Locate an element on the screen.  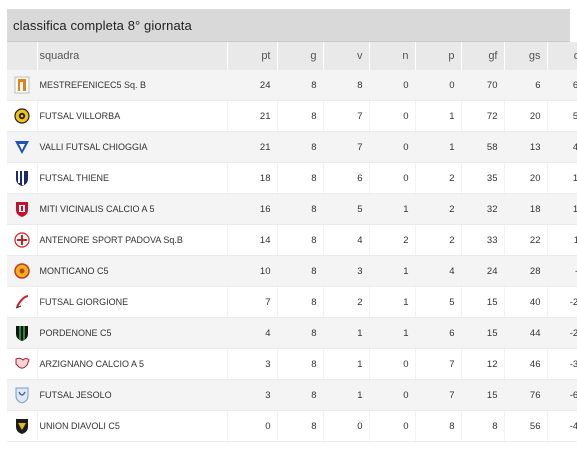
cell-gs: 44 is located at coordinates (526, 333).